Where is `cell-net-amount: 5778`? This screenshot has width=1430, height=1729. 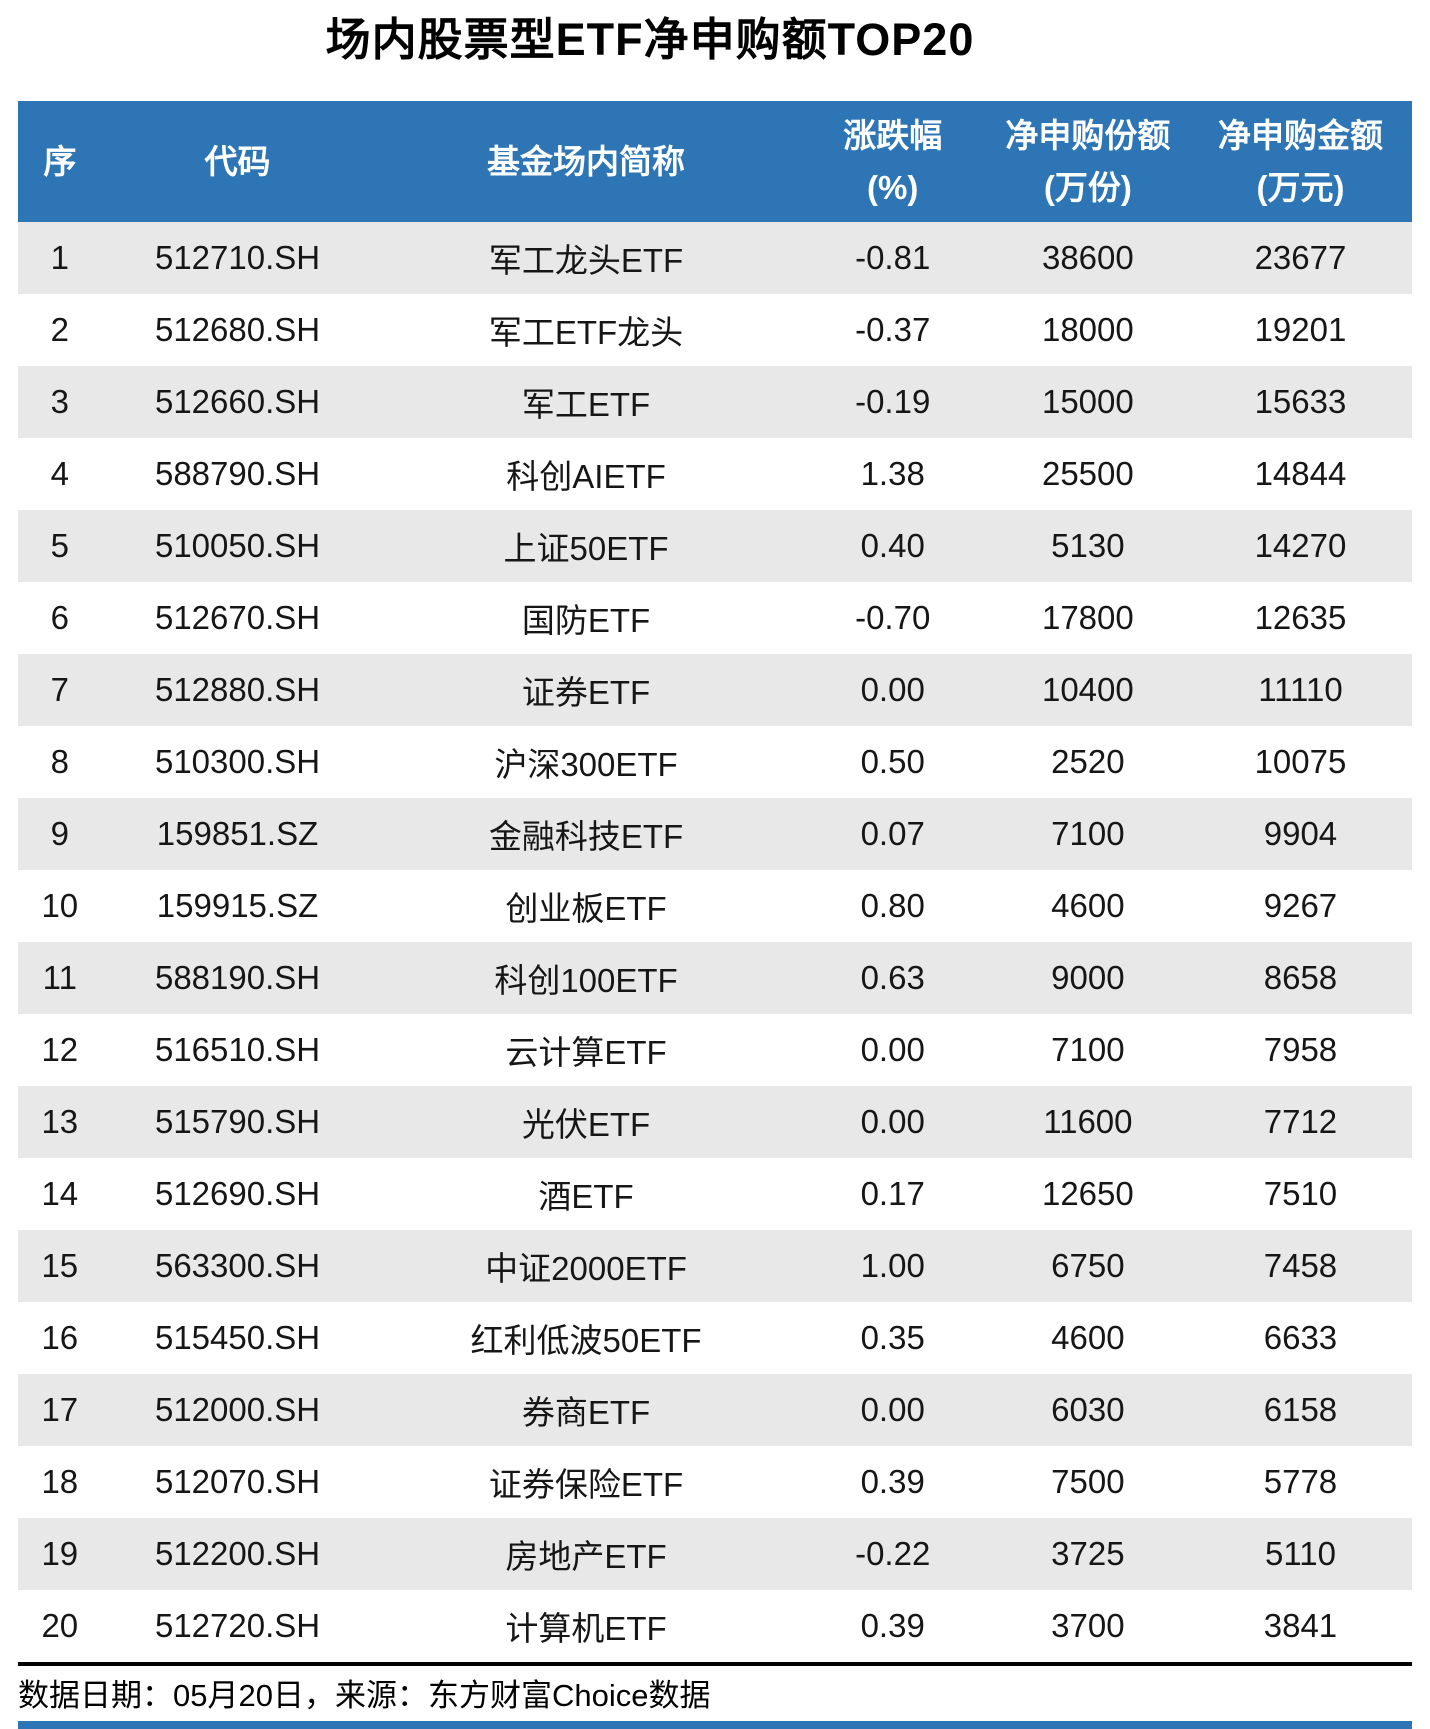 cell-net-amount: 5778 is located at coordinates (1300, 1481).